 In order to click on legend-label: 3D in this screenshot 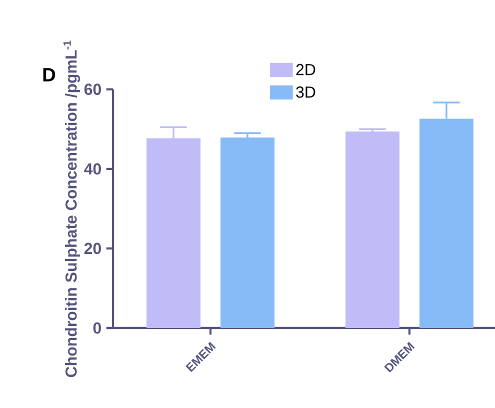, I will do `click(306, 92)`.